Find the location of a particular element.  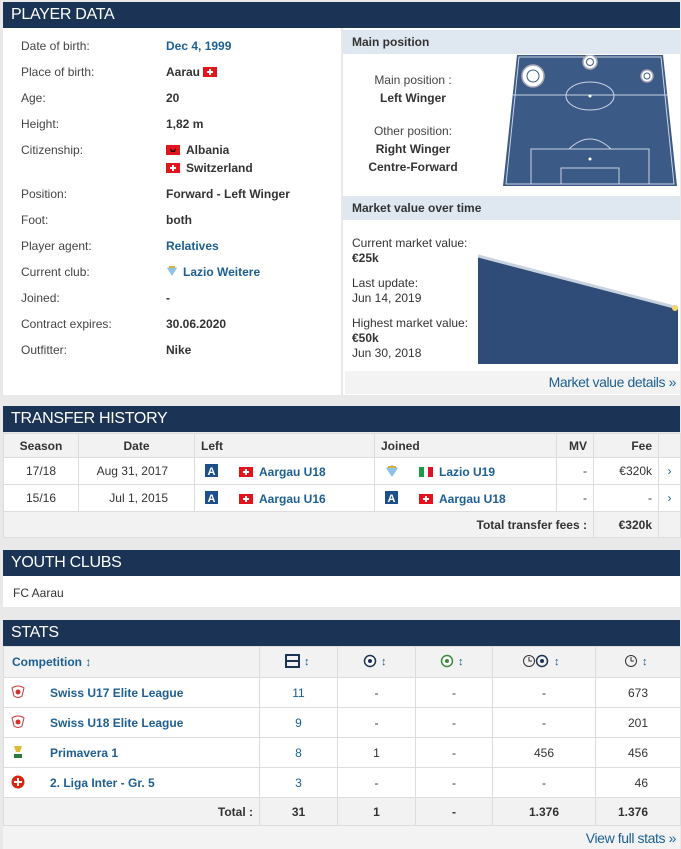

fact-label: Current club: is located at coordinates (55, 272).